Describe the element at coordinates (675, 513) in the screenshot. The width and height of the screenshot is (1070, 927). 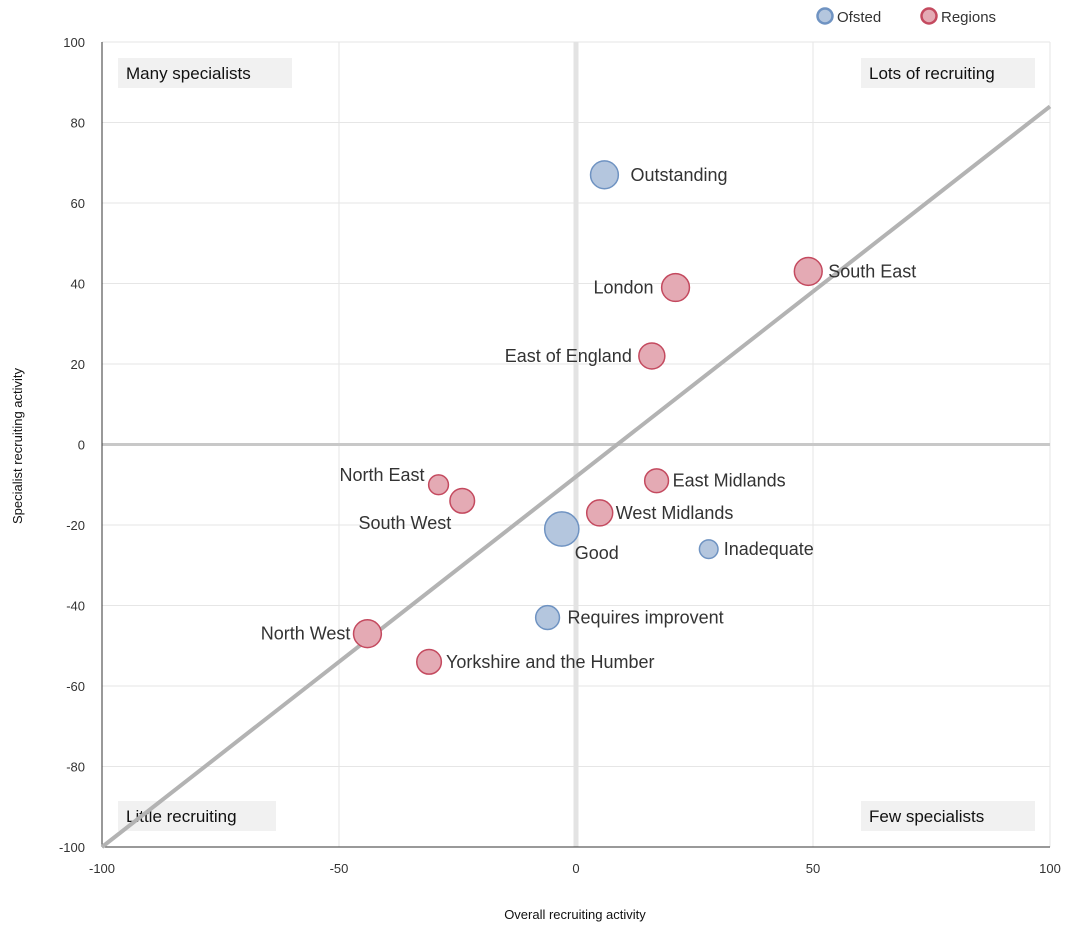
I see `point-label: West Midlands` at that location.